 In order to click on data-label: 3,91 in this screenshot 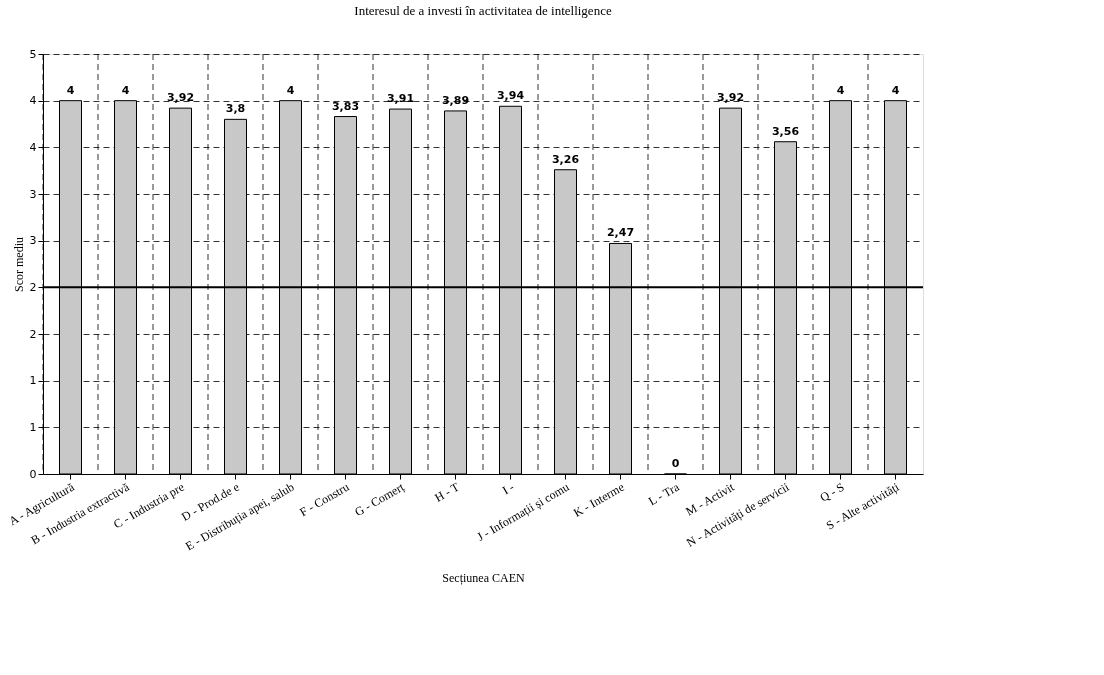, I will do `click(400, 99)`.